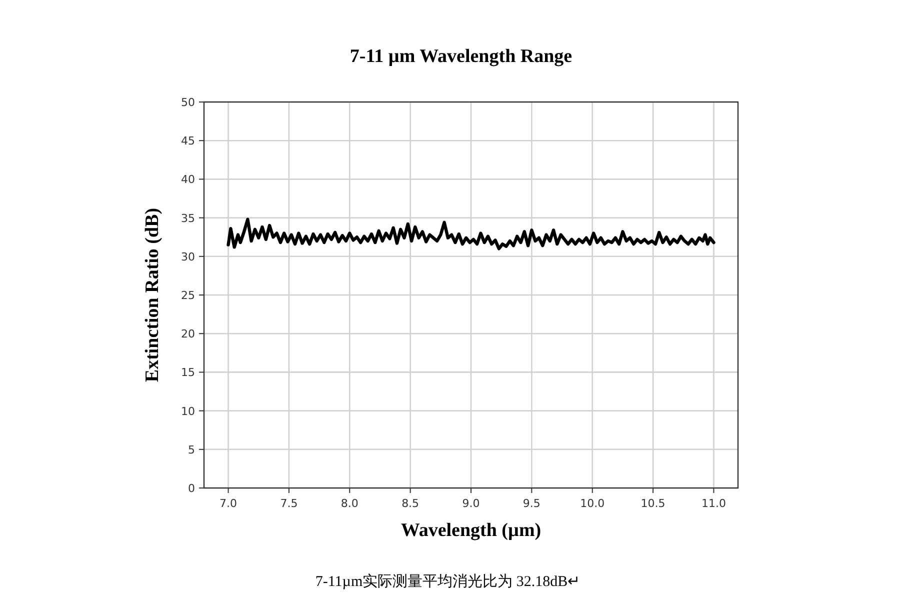 Image resolution: width=900 pixels, height=600 pixels. Describe the element at coordinates (188, 334) in the screenshot. I see `y-tick-label: 20` at that location.